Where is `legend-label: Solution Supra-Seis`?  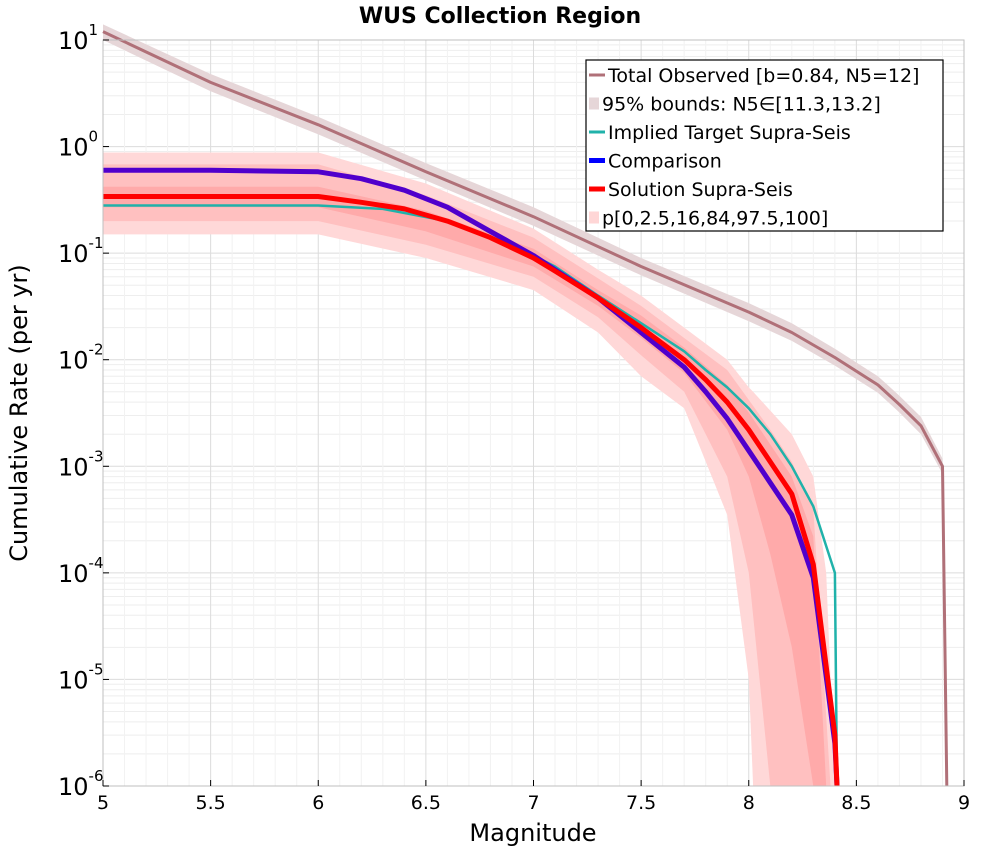 legend-label: Solution Supra-Seis is located at coordinates (700, 190).